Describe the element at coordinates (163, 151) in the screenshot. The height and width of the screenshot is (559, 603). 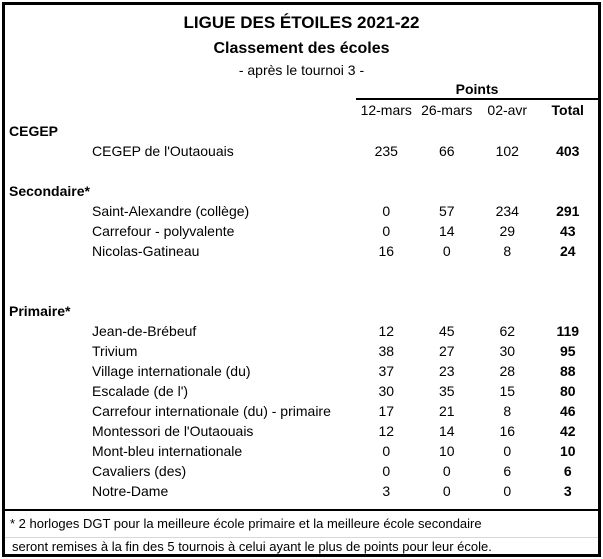
I see `school-name: CEGEP de l'Outaouais` at that location.